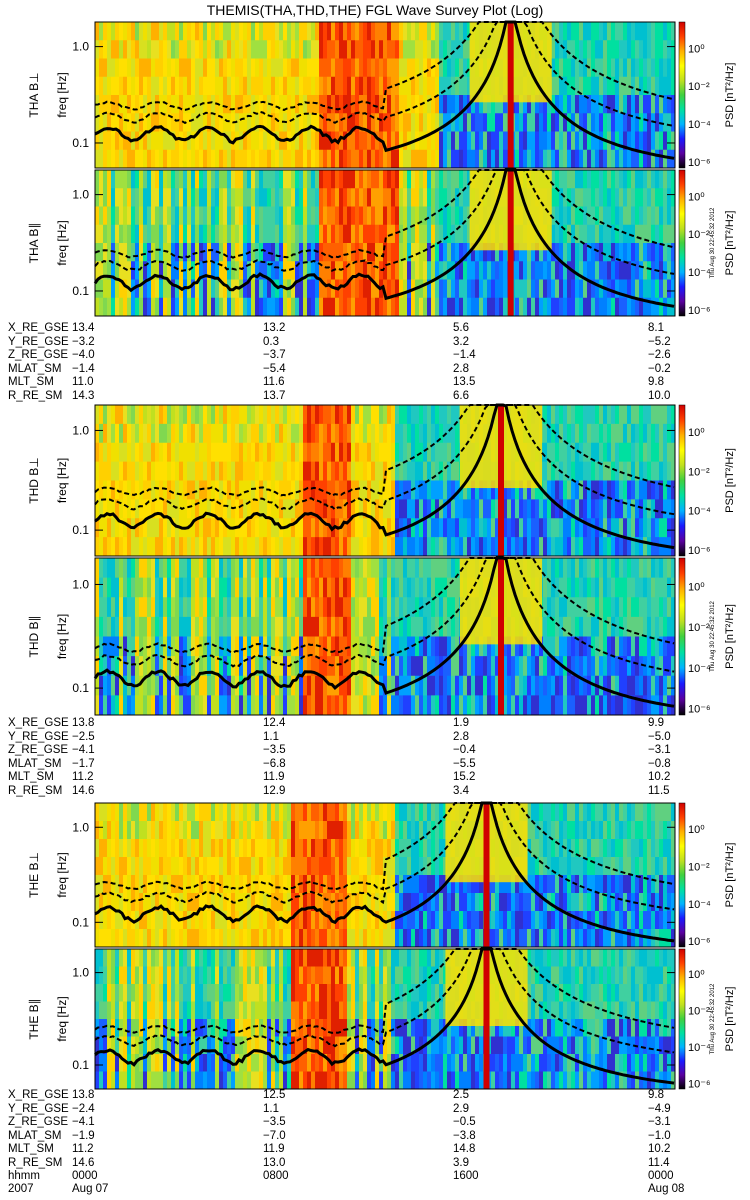 Image resolution: width=750 pixels, height=1200 pixels. What do you see at coordinates (21, 1189) in the screenshot?
I see `year-label: 2007` at bounding box center [21, 1189].